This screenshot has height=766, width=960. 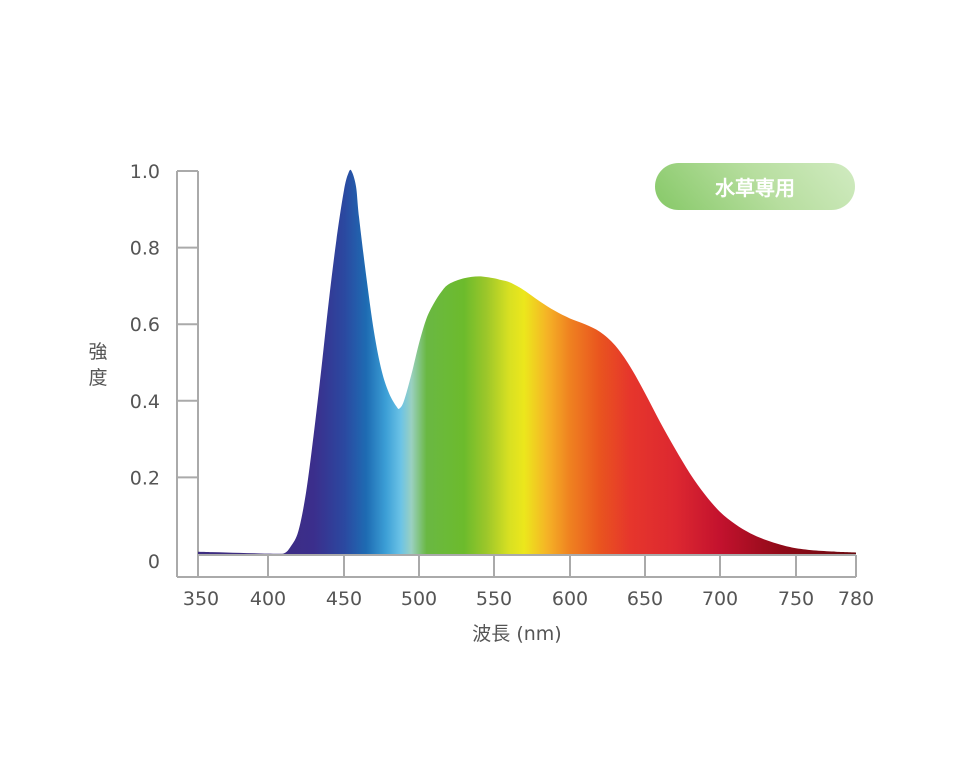 What do you see at coordinates (516, 634) in the screenshot?
I see `x-axis-title: 波長 (nm)` at bounding box center [516, 634].